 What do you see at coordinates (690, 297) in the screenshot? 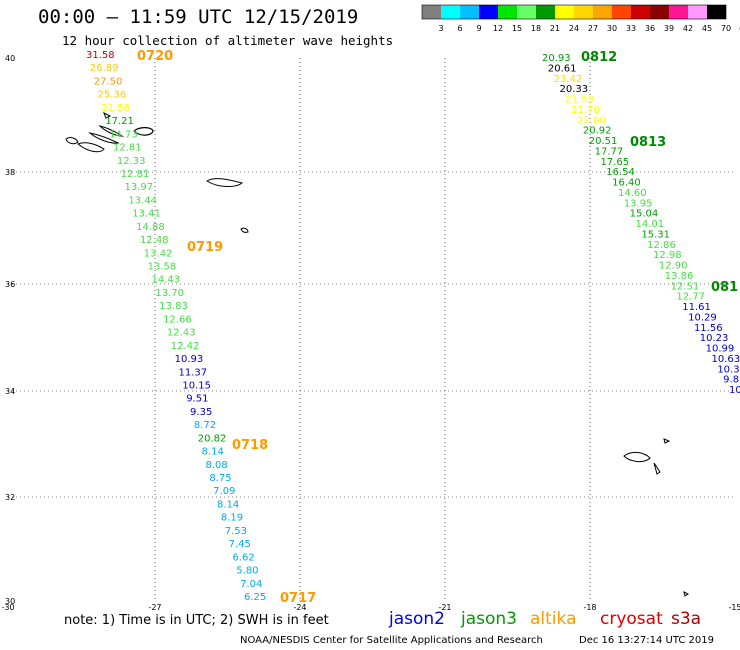
I see `wave-height-label: 12.77` at bounding box center [690, 297].